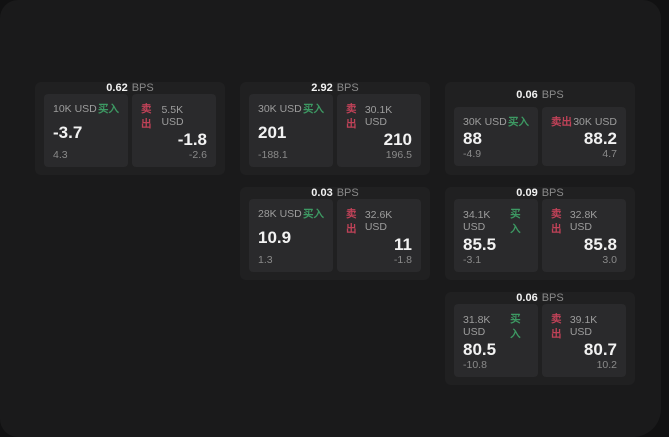  I want to click on buy-amount: 34.1K USD, so click(477, 221).